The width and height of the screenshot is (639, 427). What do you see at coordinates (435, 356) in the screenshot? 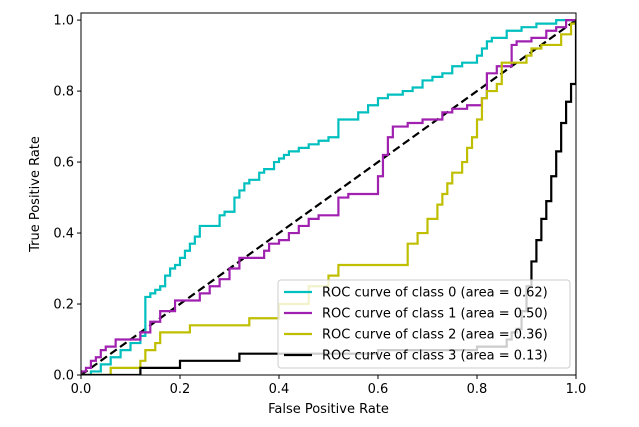
I see `legend-entry-class-3: ROC curve of class 3 (area = 0.13)` at bounding box center [435, 356].